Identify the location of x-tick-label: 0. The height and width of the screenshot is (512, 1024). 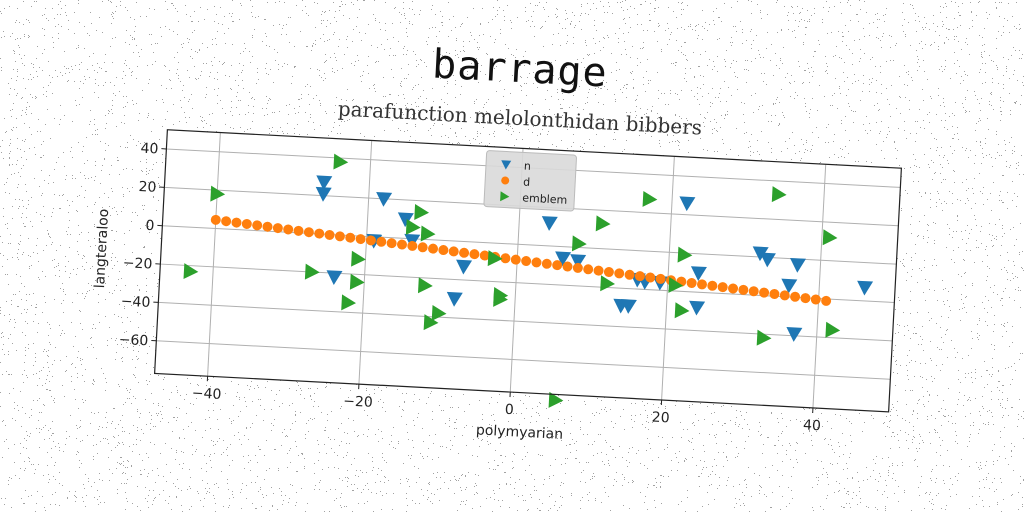
(509, 410).